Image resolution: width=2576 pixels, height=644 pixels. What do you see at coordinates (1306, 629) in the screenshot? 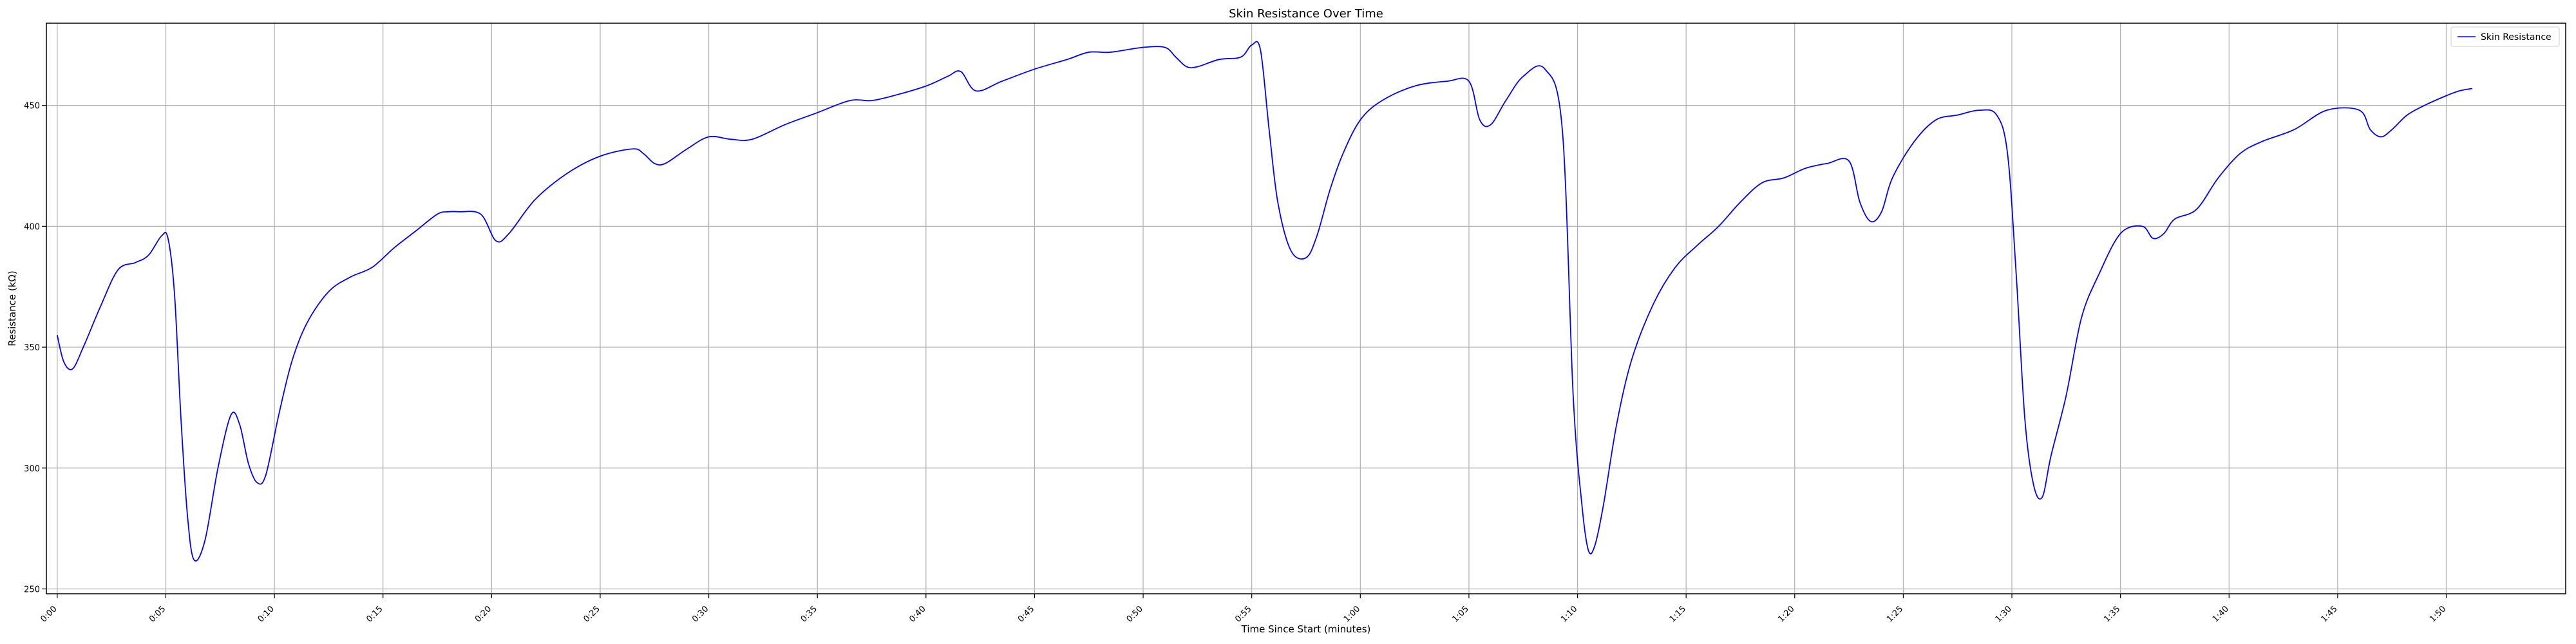
I see `x-axis-title: Time Since Start (minutes)` at bounding box center [1306, 629].